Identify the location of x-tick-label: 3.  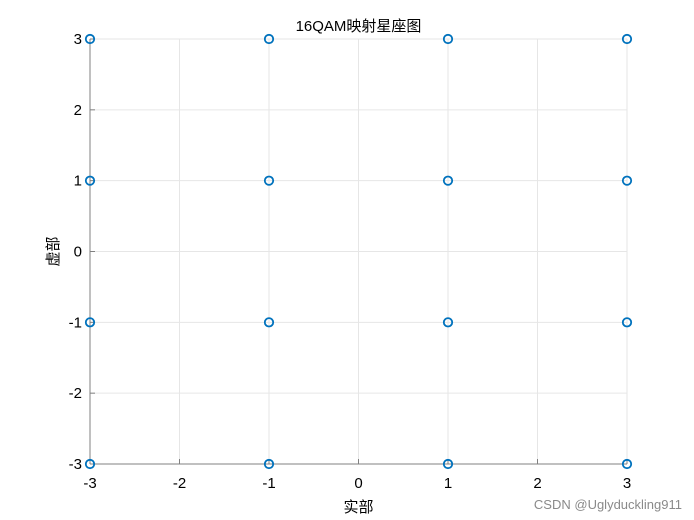
(627, 483).